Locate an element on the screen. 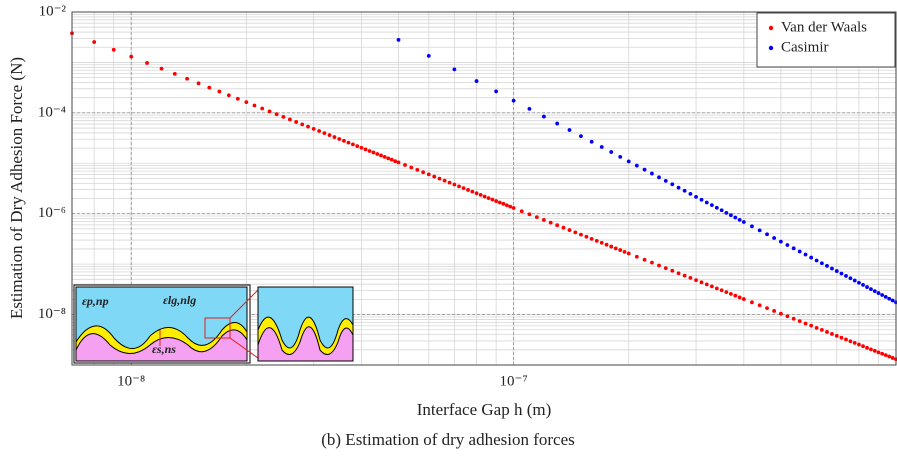 This screenshot has height=464, width=897. inset-label: εs,ns is located at coordinates (164, 349).